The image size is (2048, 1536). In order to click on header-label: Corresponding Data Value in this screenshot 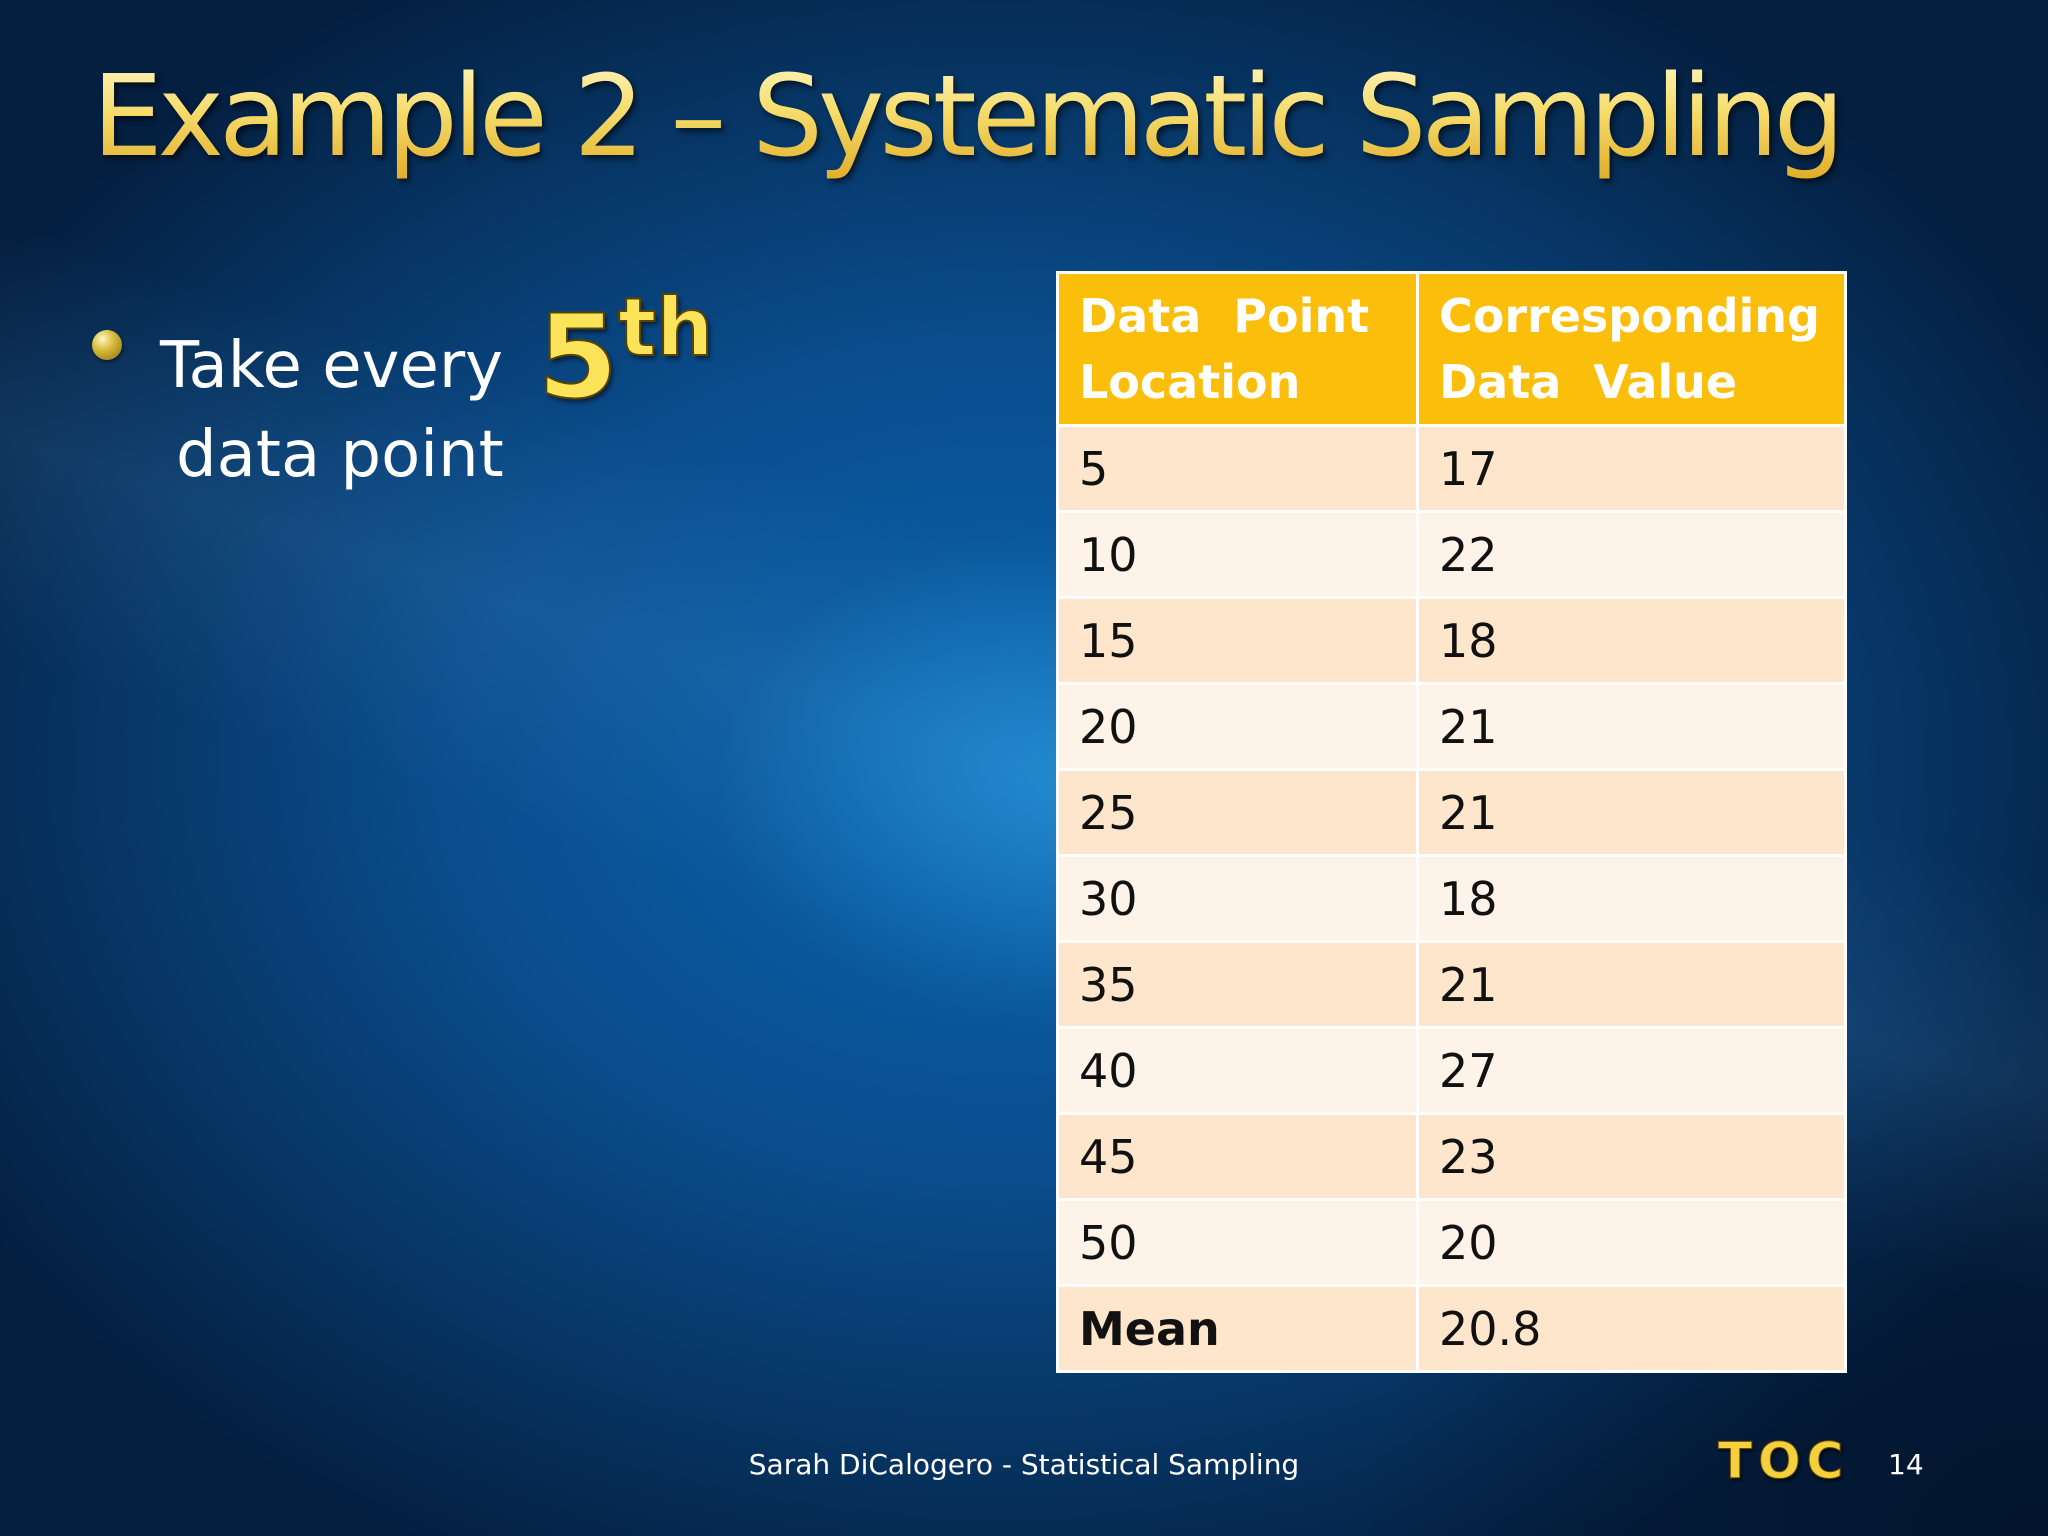, I will do `click(1629, 349)`.